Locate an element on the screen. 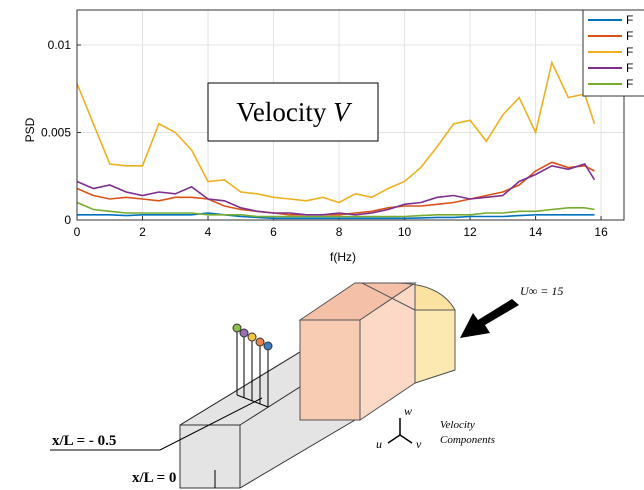  axis-label: v is located at coordinates (419, 444).